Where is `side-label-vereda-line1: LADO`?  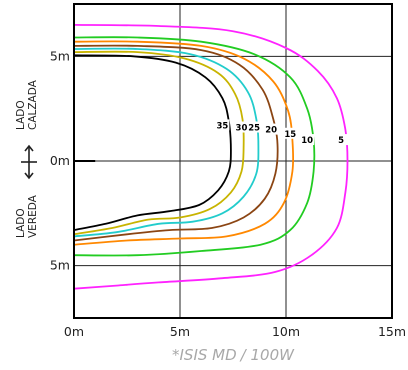
side-label-vereda-line1: LADO is located at coordinates (21, 223).